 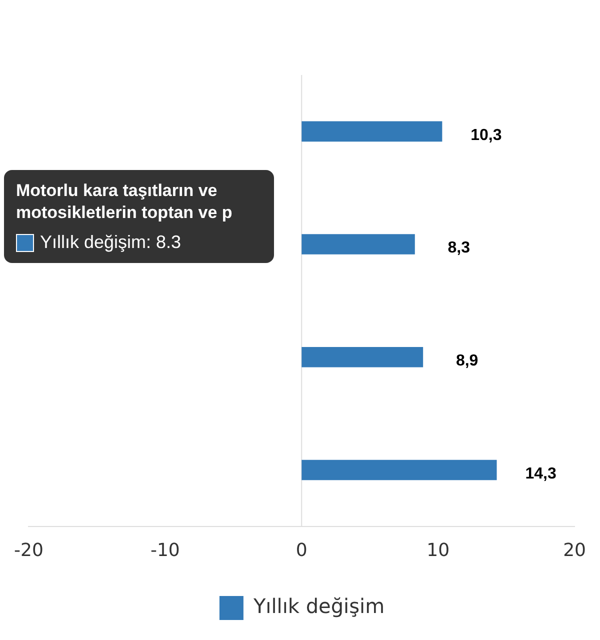 What do you see at coordinates (29, 550) in the screenshot?
I see `x-tick-label: -20` at bounding box center [29, 550].